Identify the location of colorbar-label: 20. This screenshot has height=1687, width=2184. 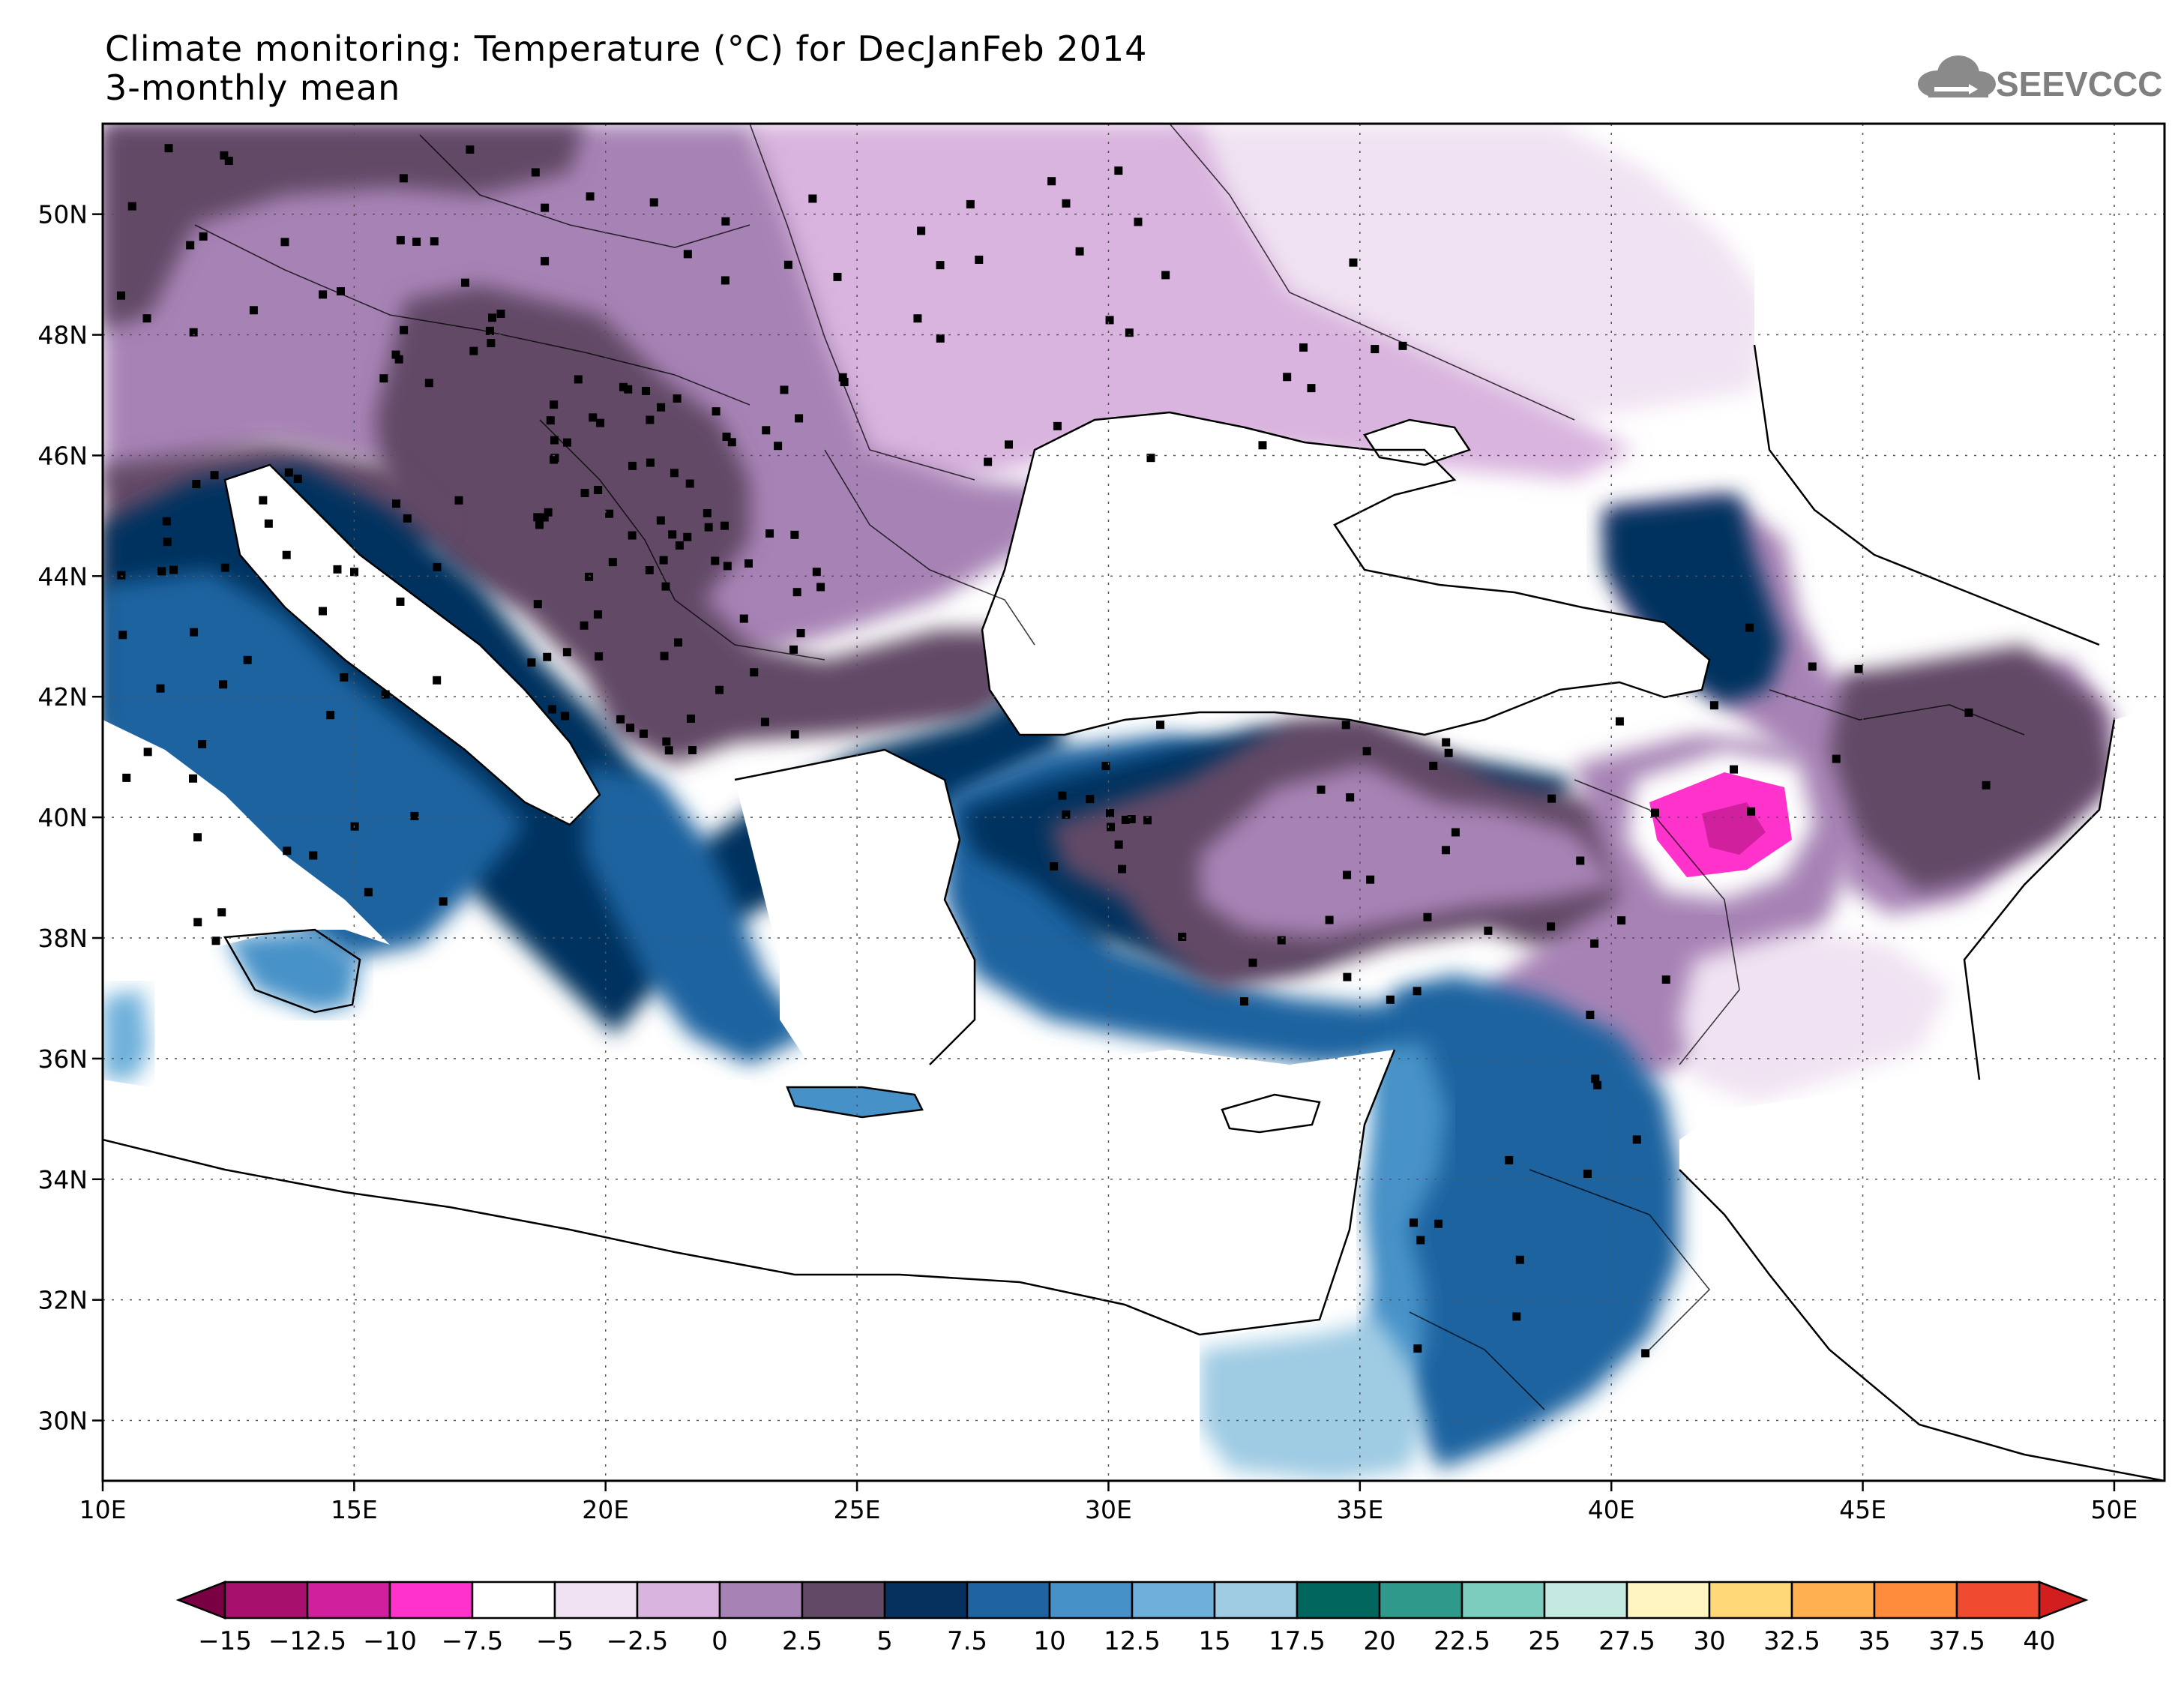
(1379, 1641).